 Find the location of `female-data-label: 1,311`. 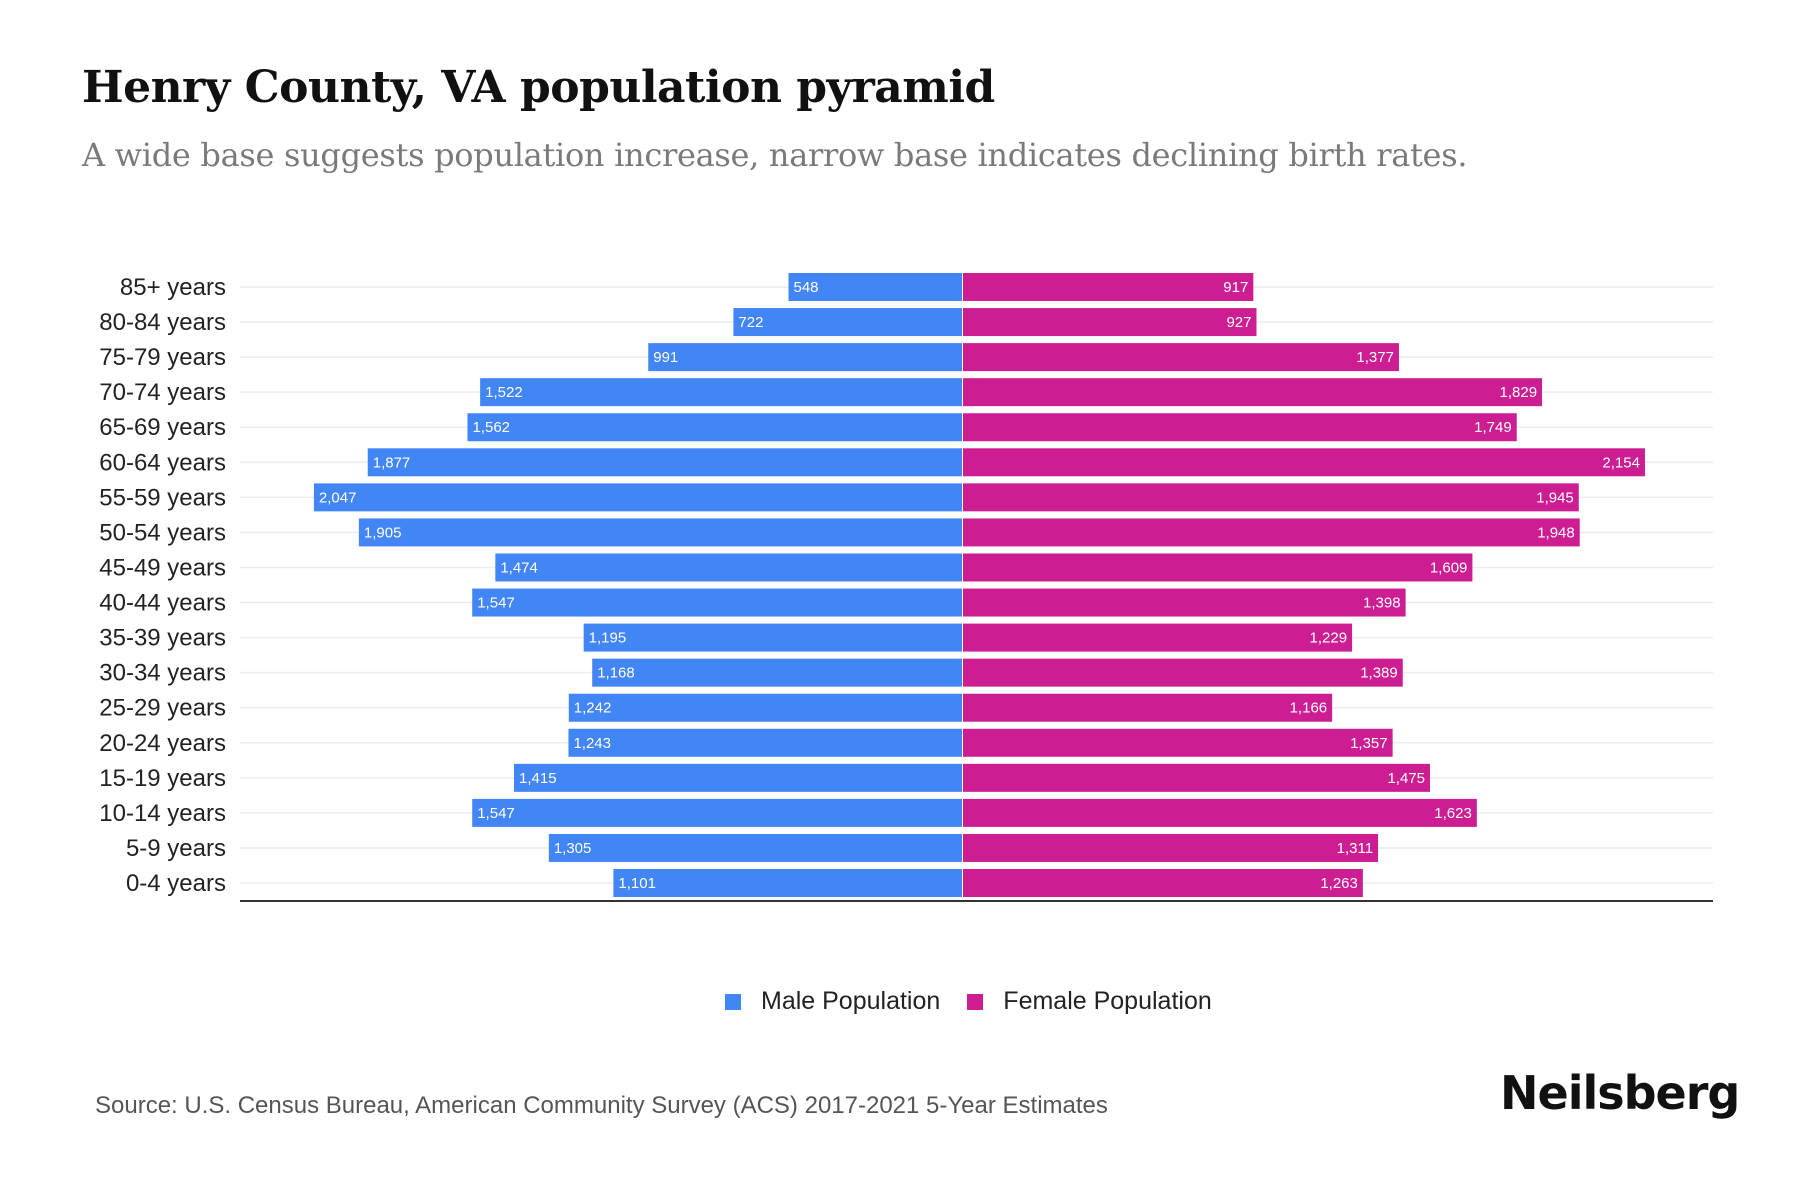

female-data-label: 1,311 is located at coordinates (1355, 848).